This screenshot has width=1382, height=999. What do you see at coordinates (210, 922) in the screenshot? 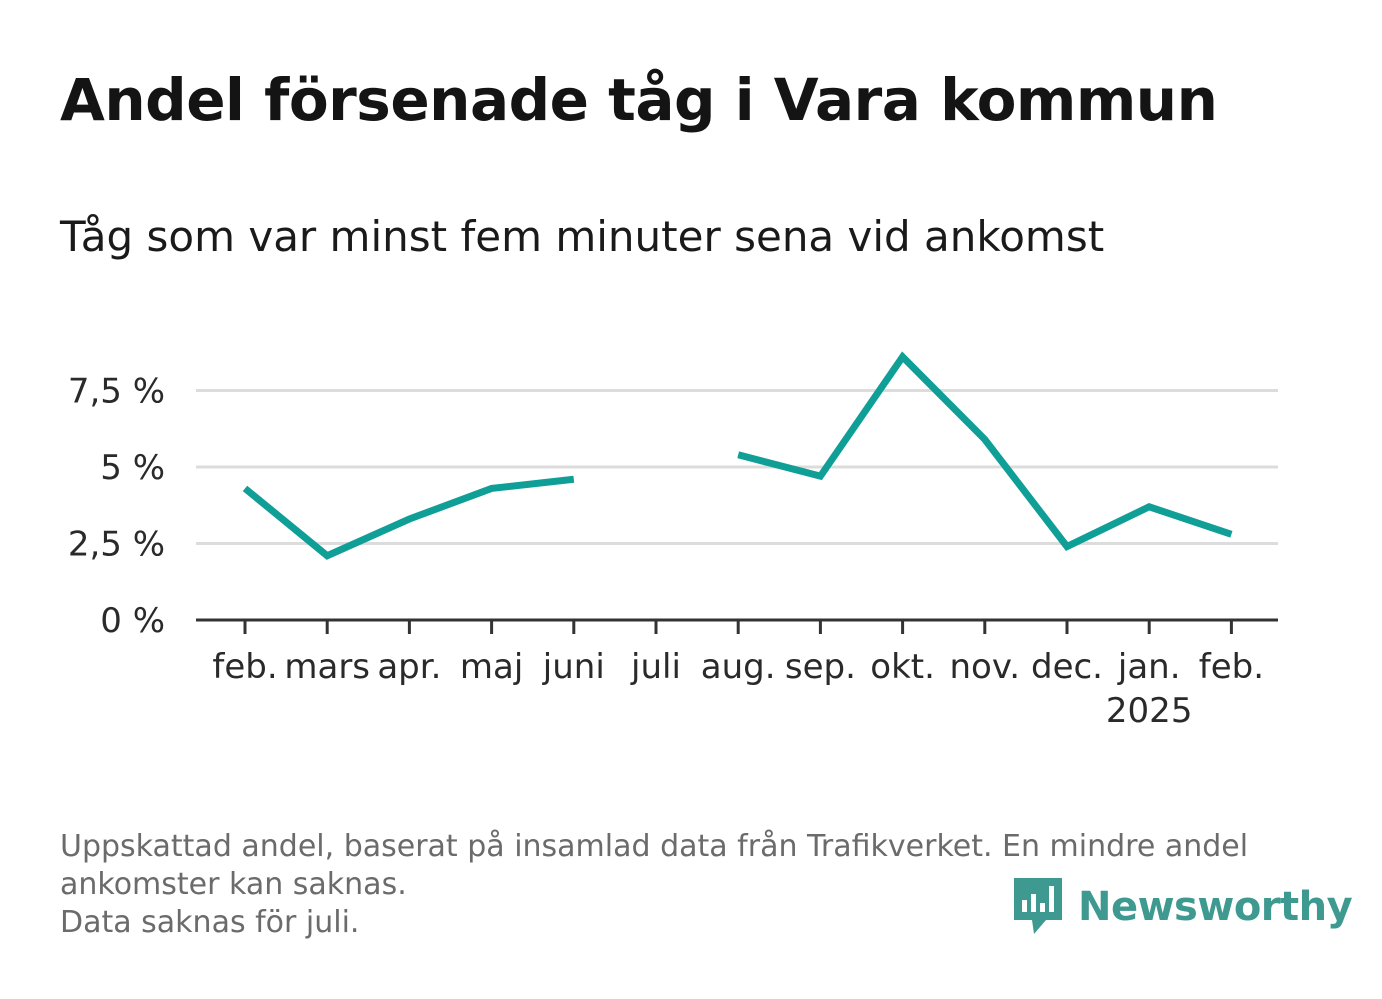
I see `footer-note-missing: Data saknas för juli.` at bounding box center [210, 922].